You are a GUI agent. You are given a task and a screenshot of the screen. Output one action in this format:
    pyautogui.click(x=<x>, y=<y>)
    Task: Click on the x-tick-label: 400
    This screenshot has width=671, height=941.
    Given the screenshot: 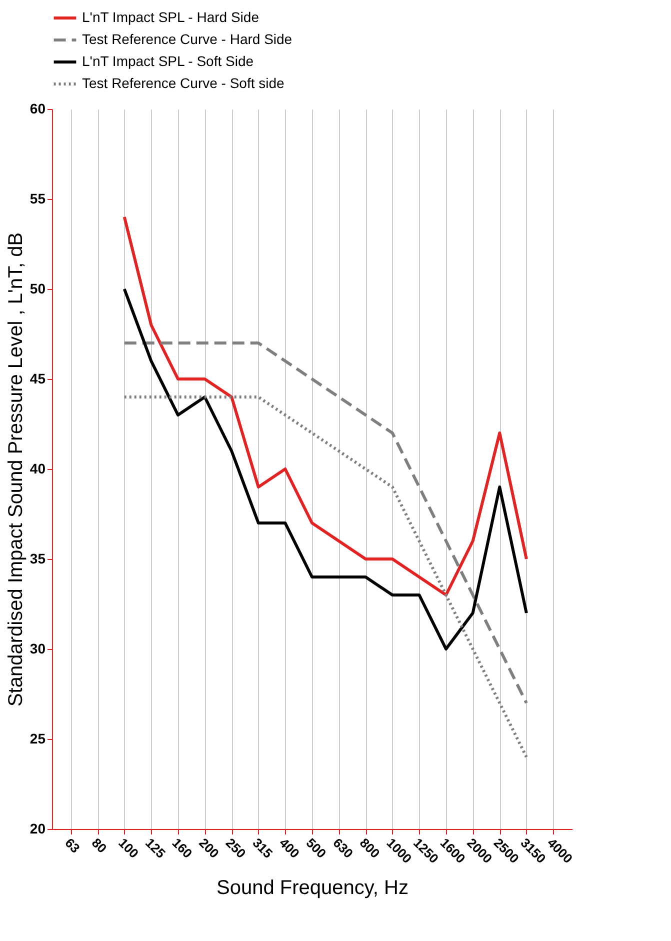 What is the action you would take?
    pyautogui.click(x=289, y=848)
    